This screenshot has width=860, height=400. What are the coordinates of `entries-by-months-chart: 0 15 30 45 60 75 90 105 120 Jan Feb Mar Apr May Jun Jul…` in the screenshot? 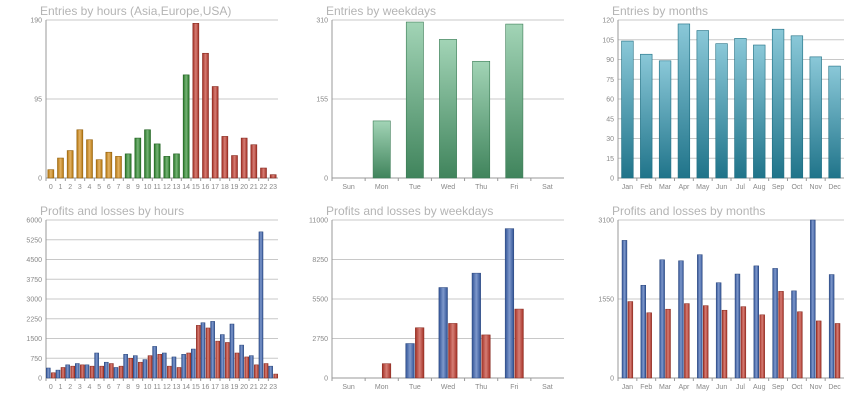 It's located at (723, 104).